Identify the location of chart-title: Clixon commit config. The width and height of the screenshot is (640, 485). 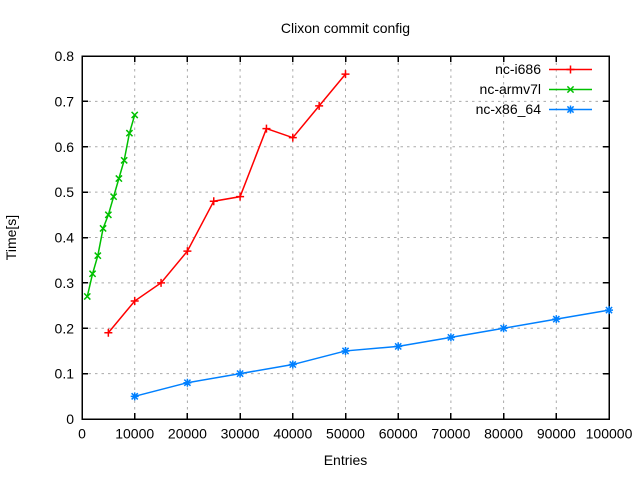
(345, 28).